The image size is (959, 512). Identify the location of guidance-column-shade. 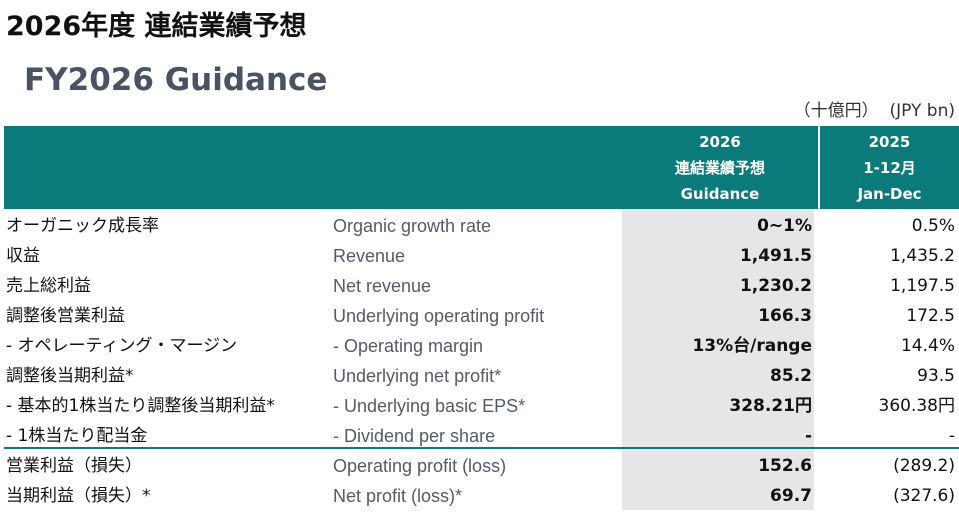
(718, 359).